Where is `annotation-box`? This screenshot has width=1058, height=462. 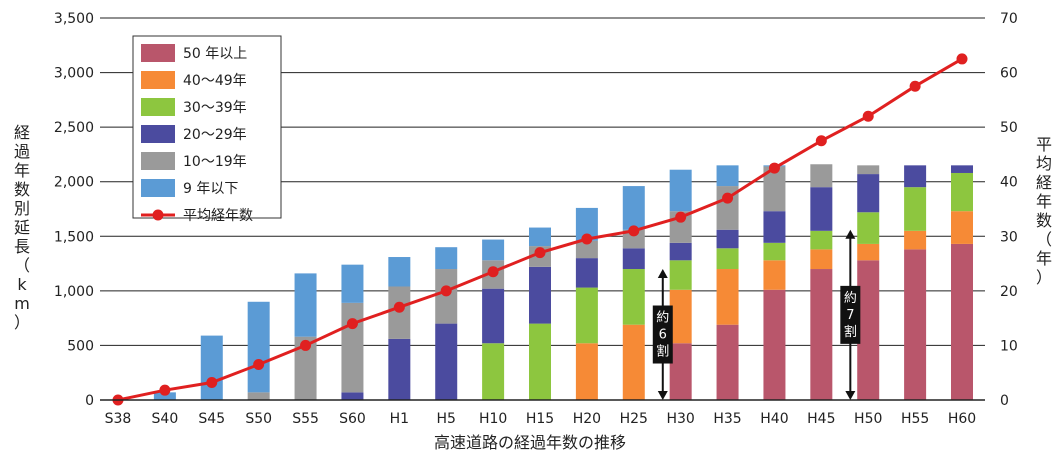
annotation-box is located at coordinates (850, 314).